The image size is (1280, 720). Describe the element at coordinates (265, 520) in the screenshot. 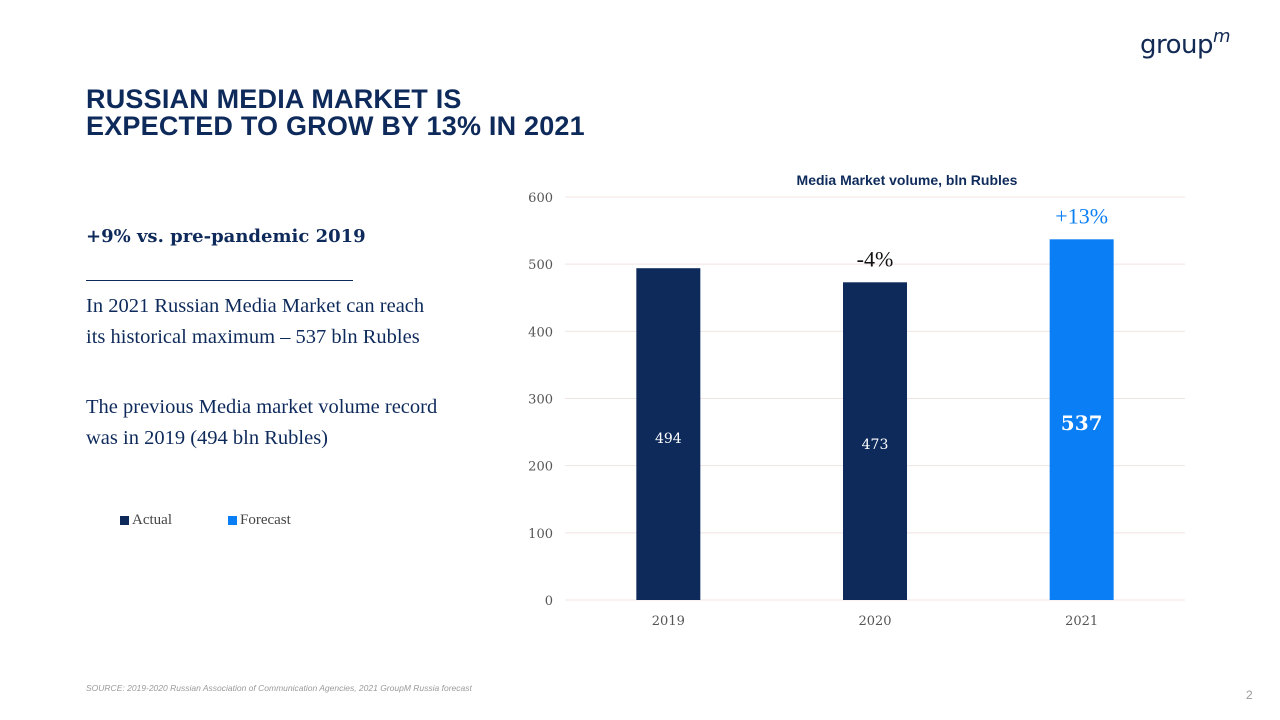

I see `legend-label-forecast: Forecast` at that location.